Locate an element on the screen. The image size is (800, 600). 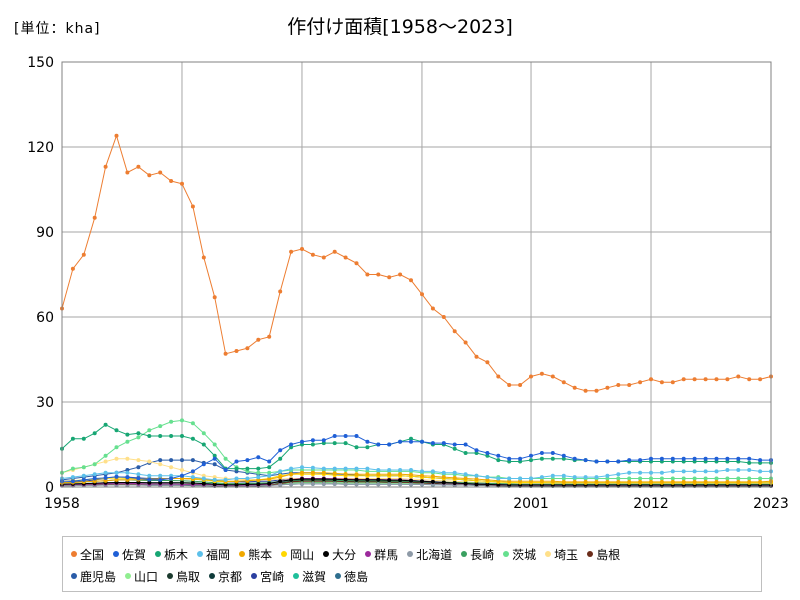
y-tick-label: 90 is located at coordinates (45, 233).